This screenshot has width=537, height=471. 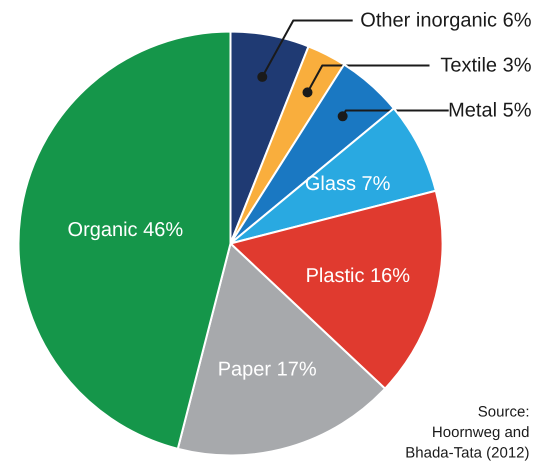 I want to click on slice-label: Metal 5%, so click(x=490, y=111).